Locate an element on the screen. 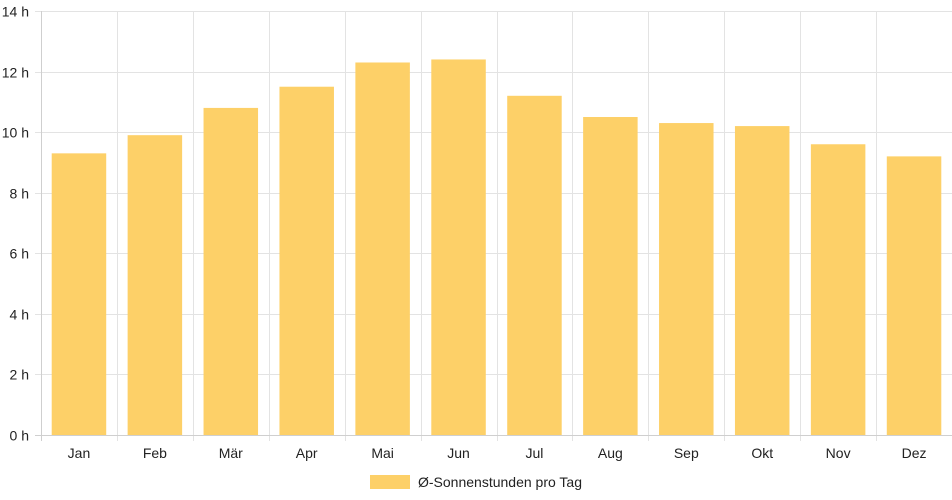 The image size is (952, 500). x-tick-label: Okt is located at coordinates (762, 453).